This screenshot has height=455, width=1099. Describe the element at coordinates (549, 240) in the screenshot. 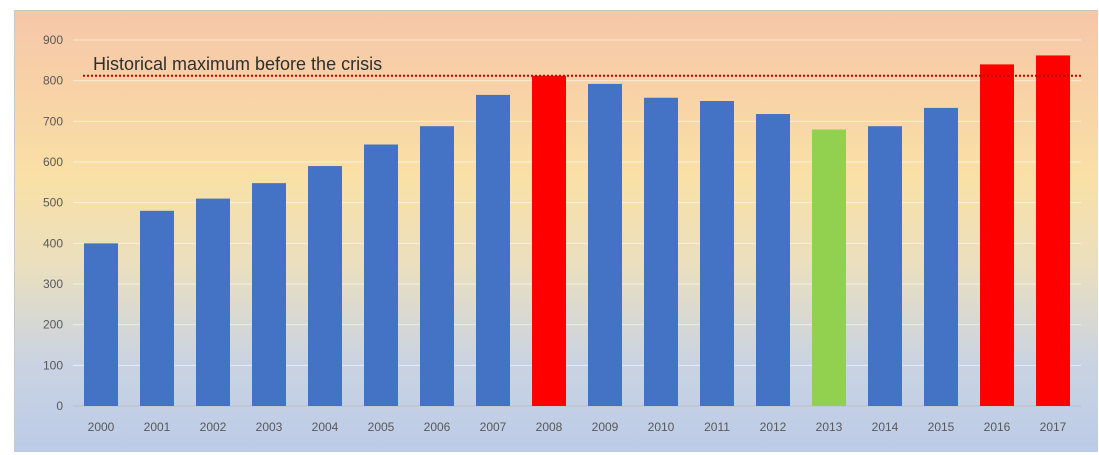

I see `bar-2008` at that location.